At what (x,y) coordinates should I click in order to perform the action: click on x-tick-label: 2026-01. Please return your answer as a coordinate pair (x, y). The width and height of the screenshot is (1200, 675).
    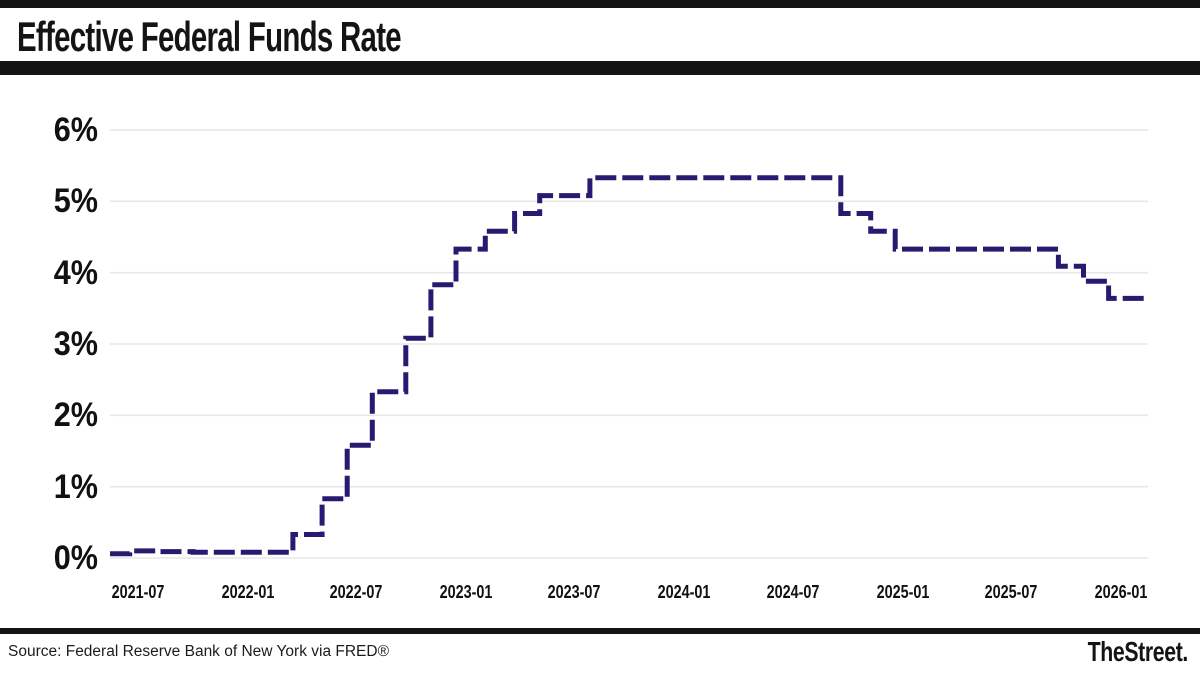
    Looking at the image, I should click on (1121, 592).